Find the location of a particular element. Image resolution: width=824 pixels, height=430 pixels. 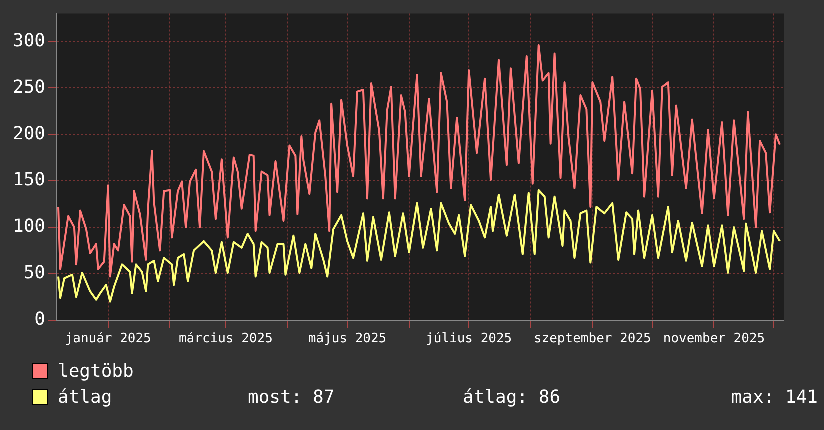

legend-label: átlag is located at coordinates (86, 397).